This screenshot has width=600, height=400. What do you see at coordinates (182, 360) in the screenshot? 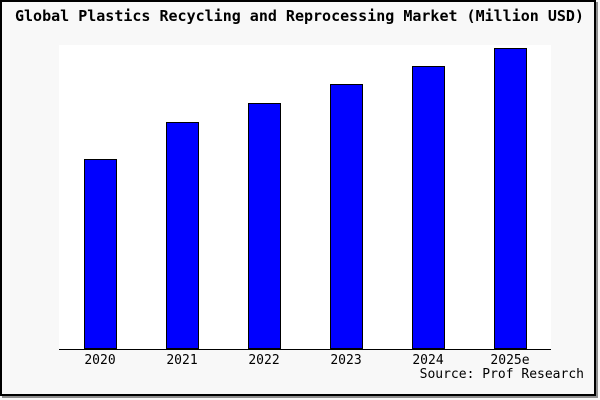
I see `x-tick-label-2021: 2021` at bounding box center [182, 360].